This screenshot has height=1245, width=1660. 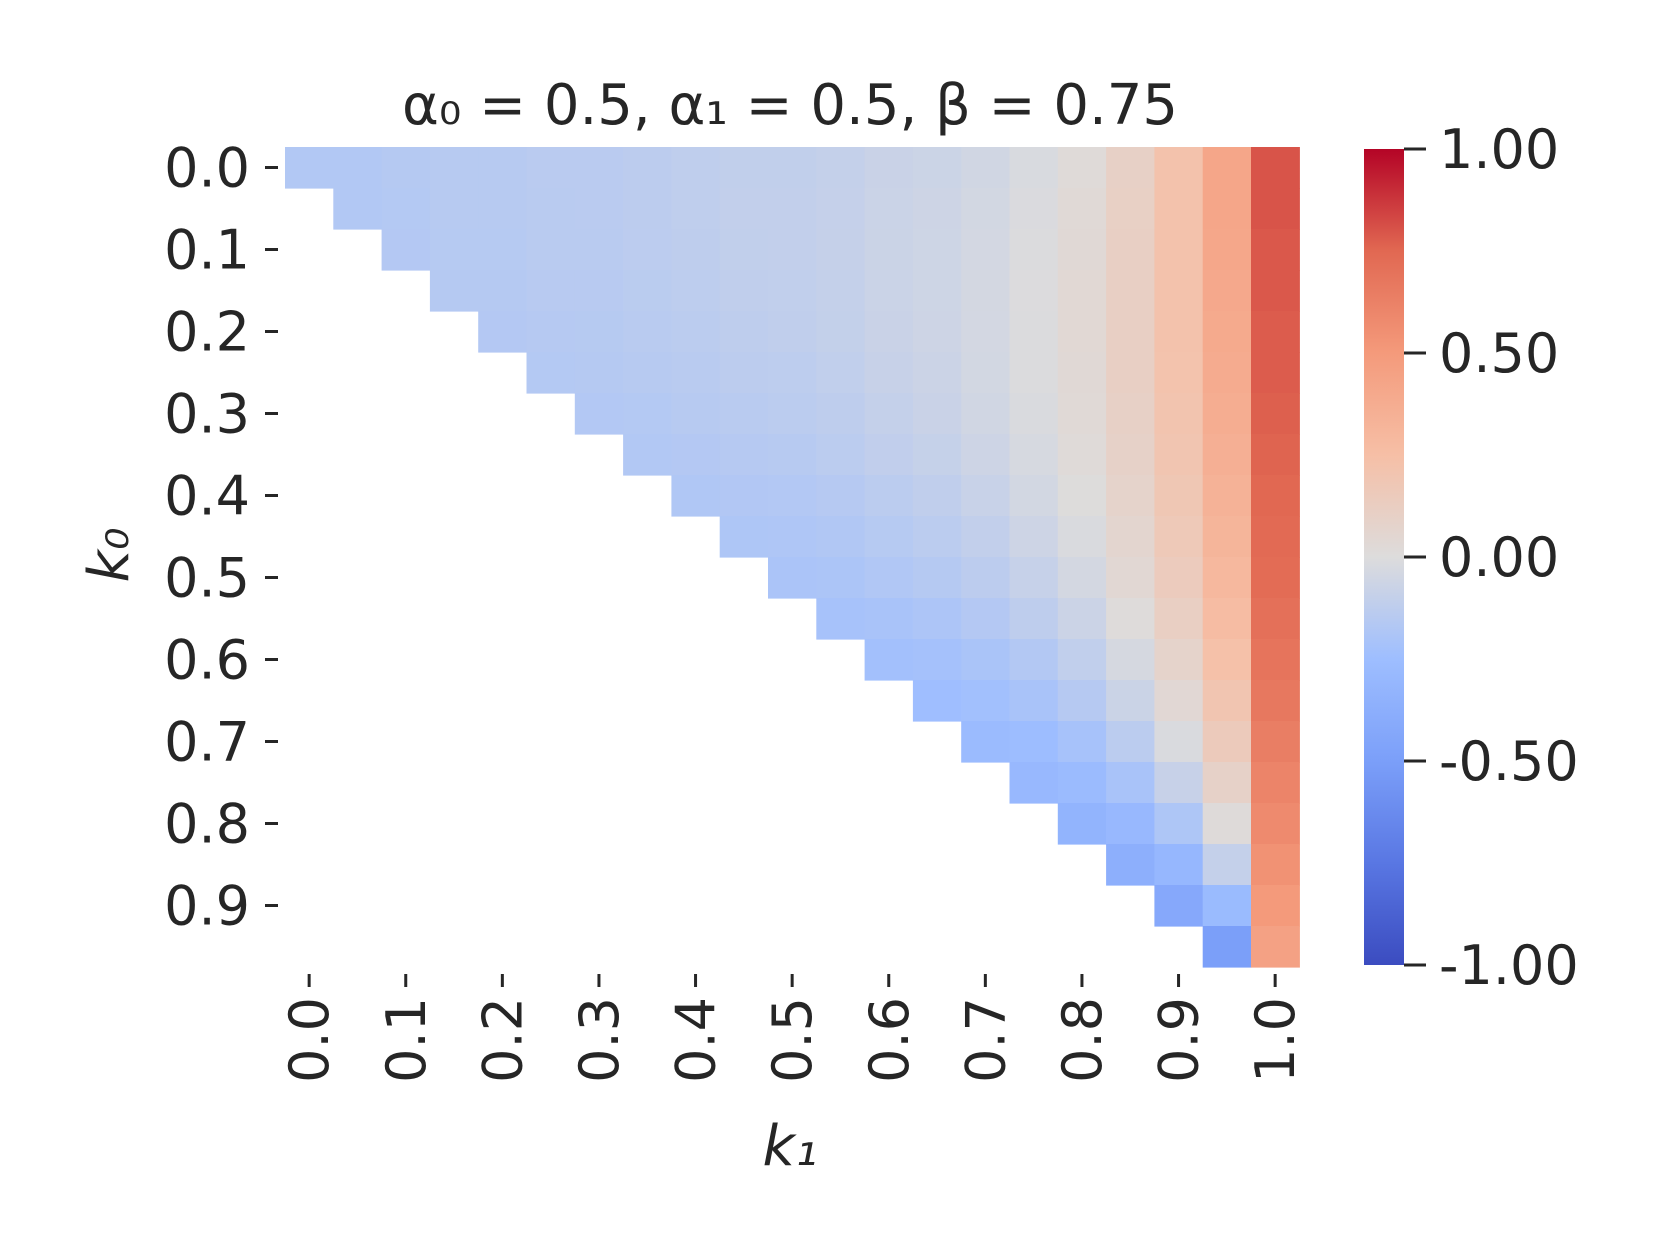 What do you see at coordinates (889, 619) in the screenshot?
I see `heatmap-cell-r11-c12` at bounding box center [889, 619].